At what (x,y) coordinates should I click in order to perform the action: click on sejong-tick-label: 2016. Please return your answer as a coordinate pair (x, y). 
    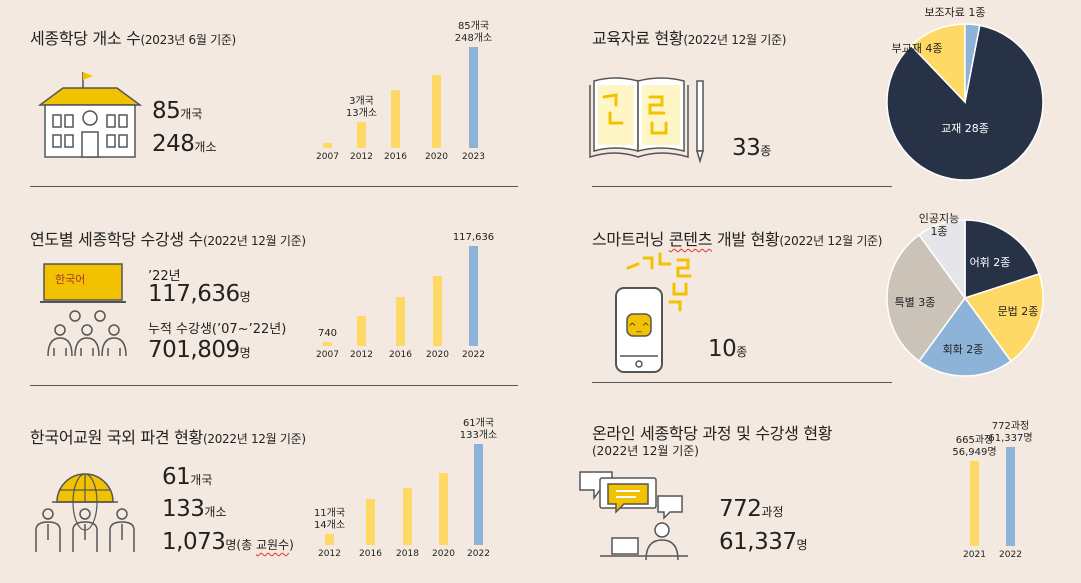
    Looking at the image, I should click on (395, 157).